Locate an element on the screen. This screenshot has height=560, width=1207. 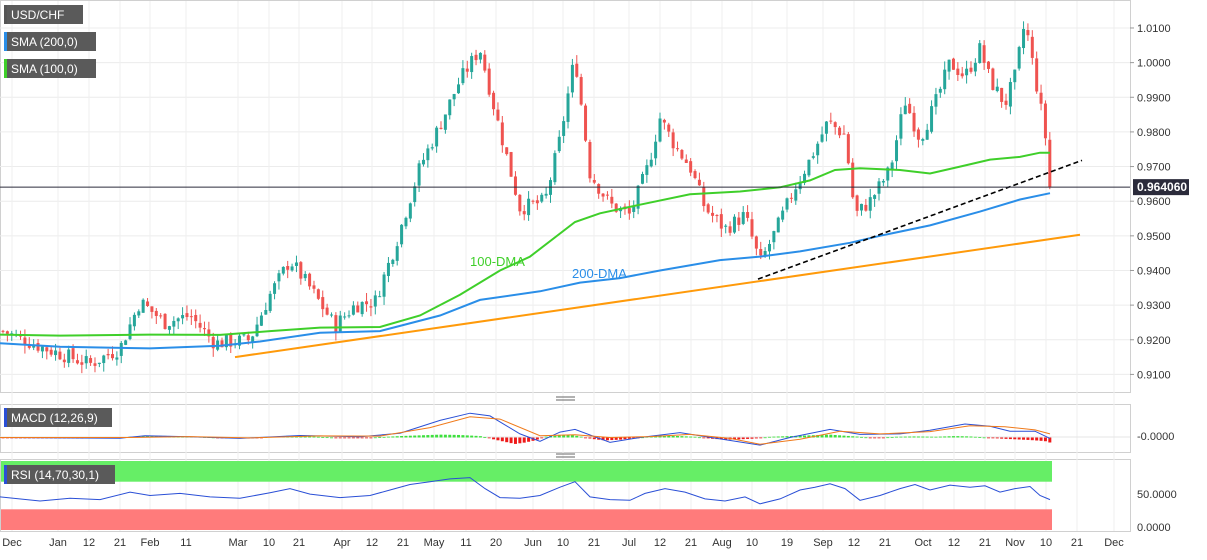
price-tick-label: 0.9600 is located at coordinates (1154, 202).